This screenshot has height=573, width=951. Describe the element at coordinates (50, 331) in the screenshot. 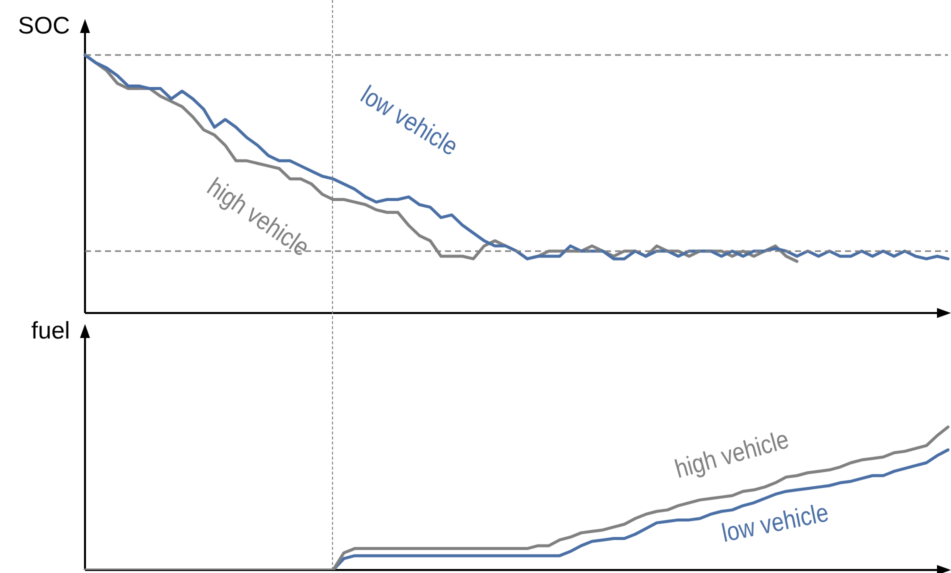

I see `y-axis-title: fuel` at that location.